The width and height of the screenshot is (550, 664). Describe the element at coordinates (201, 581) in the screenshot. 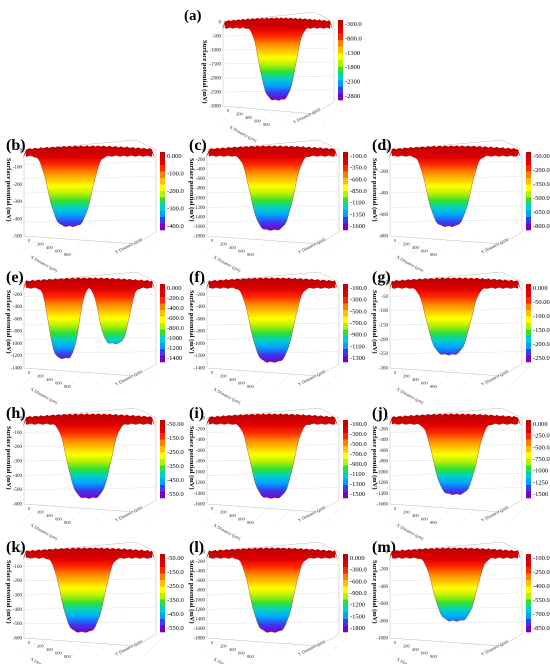

I see `z-tick-l: -600` at that location.